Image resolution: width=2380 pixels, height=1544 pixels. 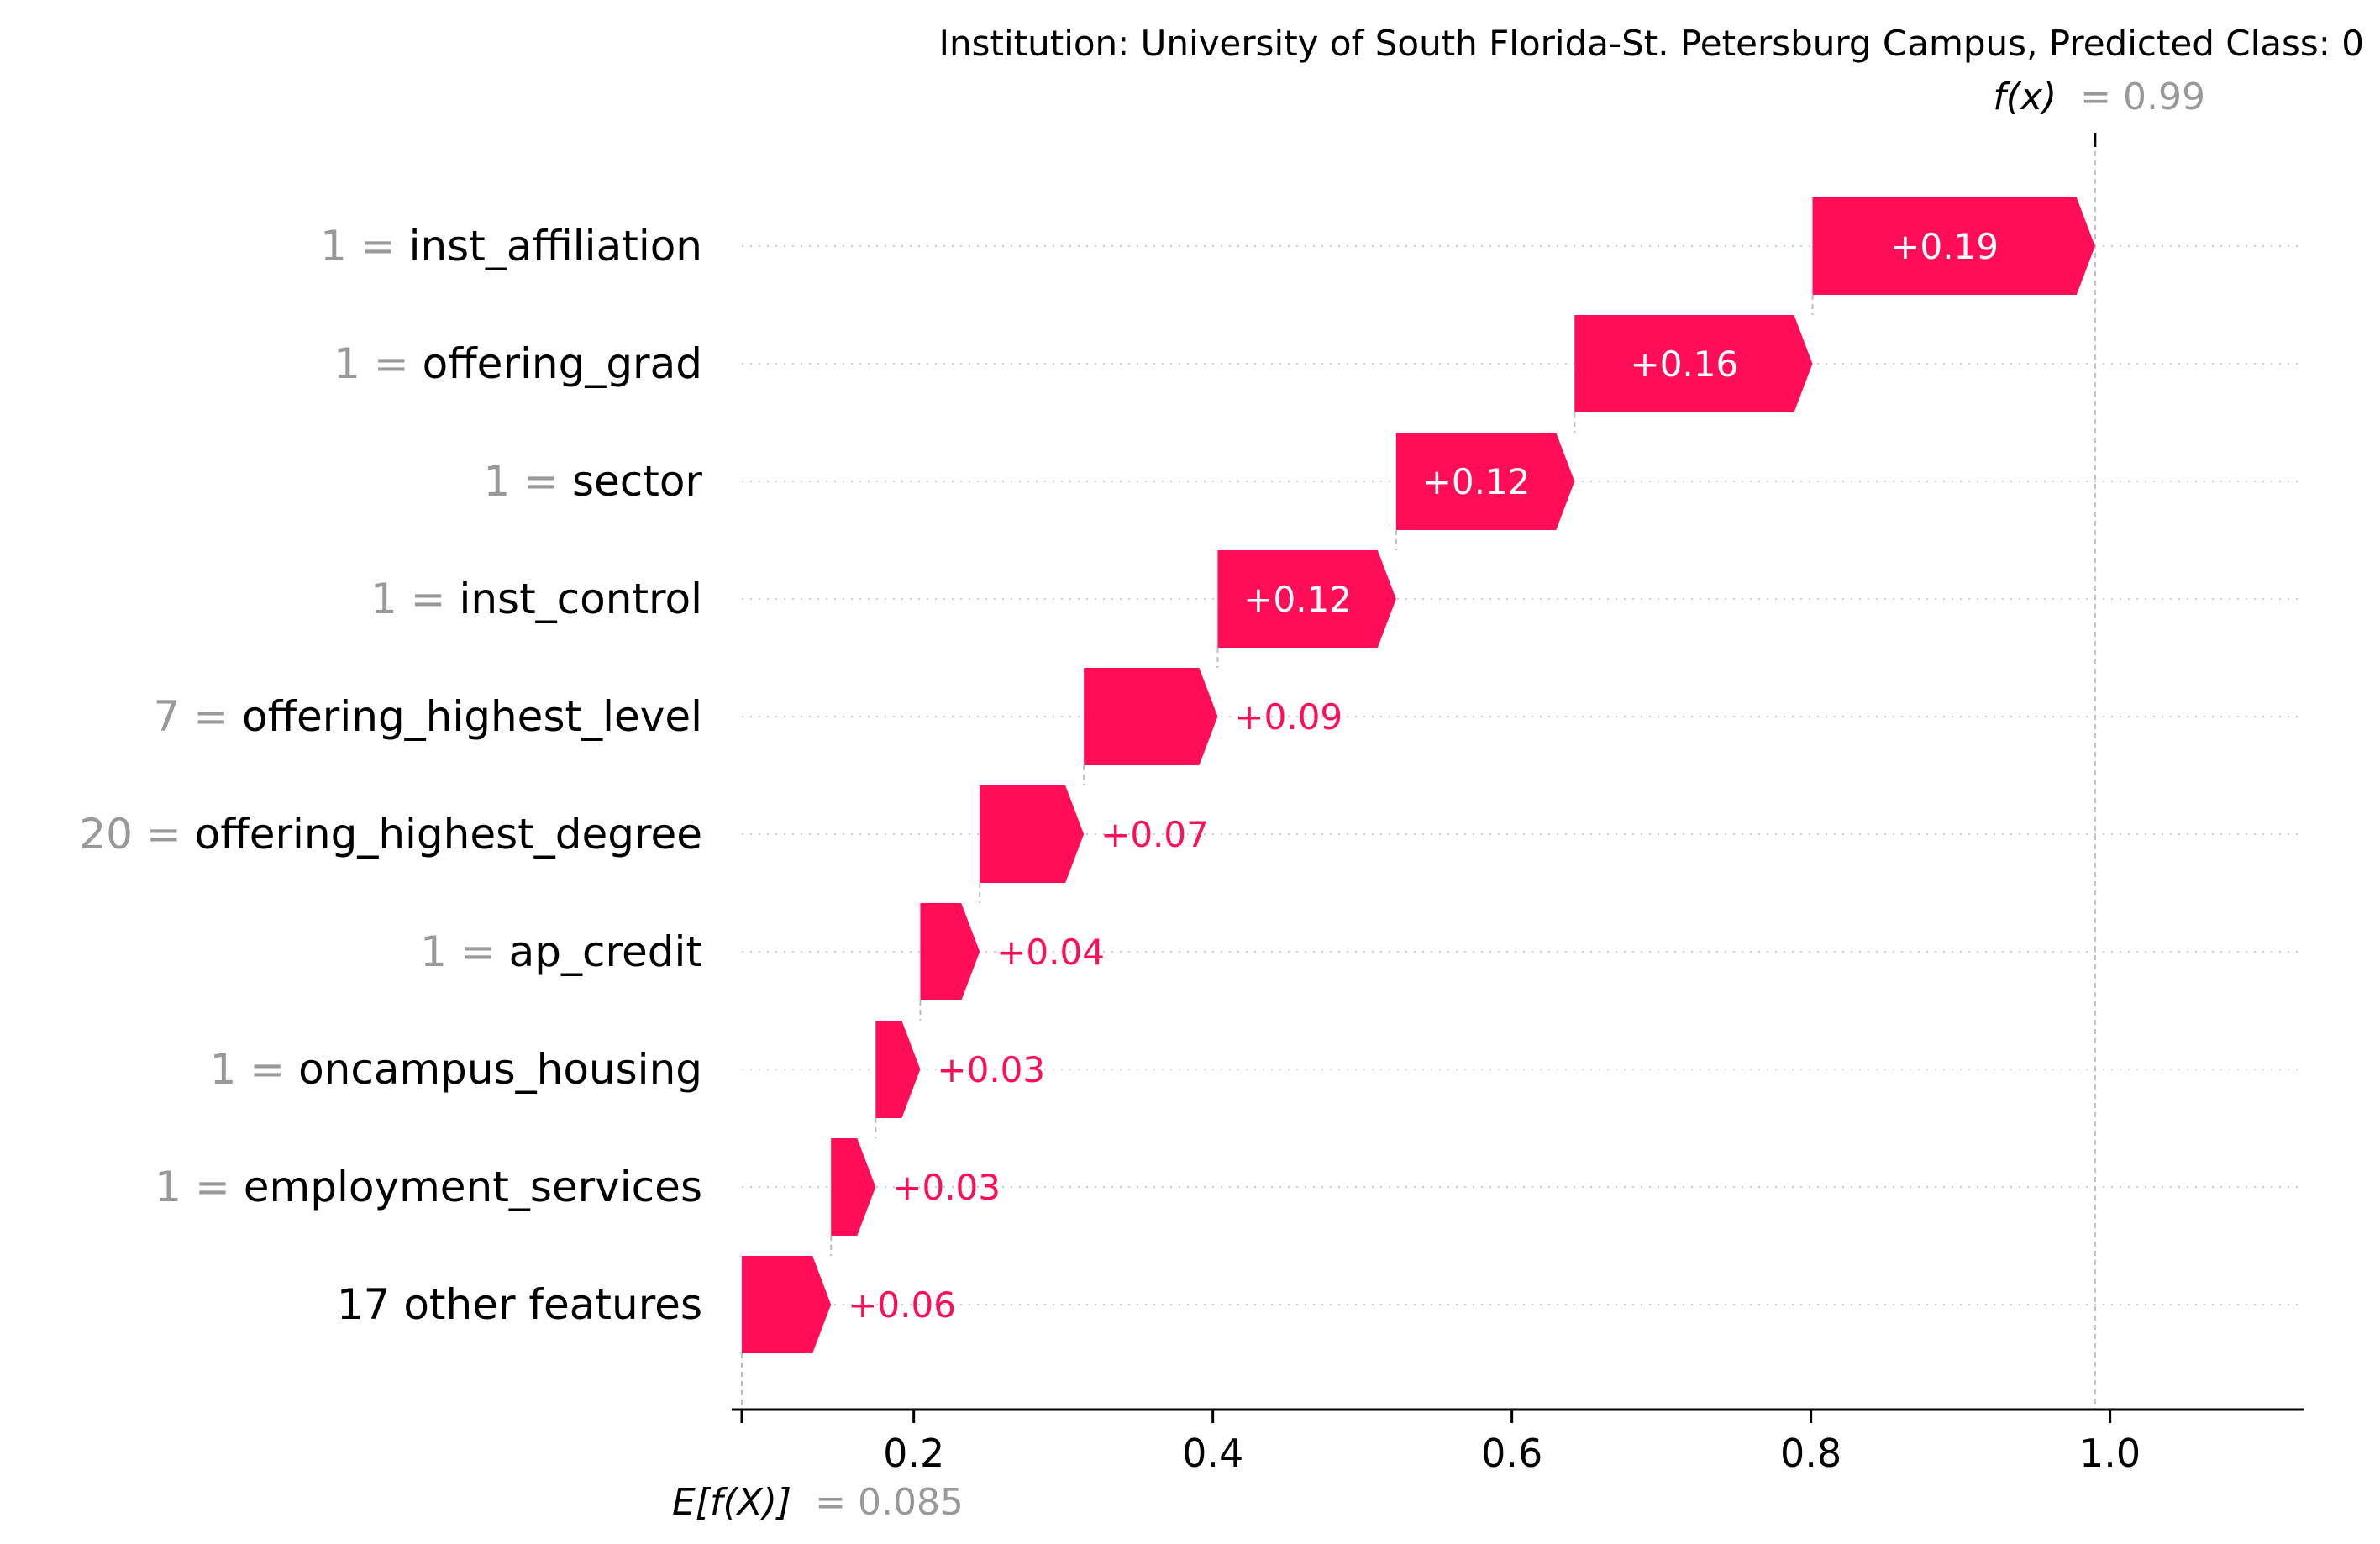 I want to click on feature-label: 1 = inst_control, so click(x=536, y=599).